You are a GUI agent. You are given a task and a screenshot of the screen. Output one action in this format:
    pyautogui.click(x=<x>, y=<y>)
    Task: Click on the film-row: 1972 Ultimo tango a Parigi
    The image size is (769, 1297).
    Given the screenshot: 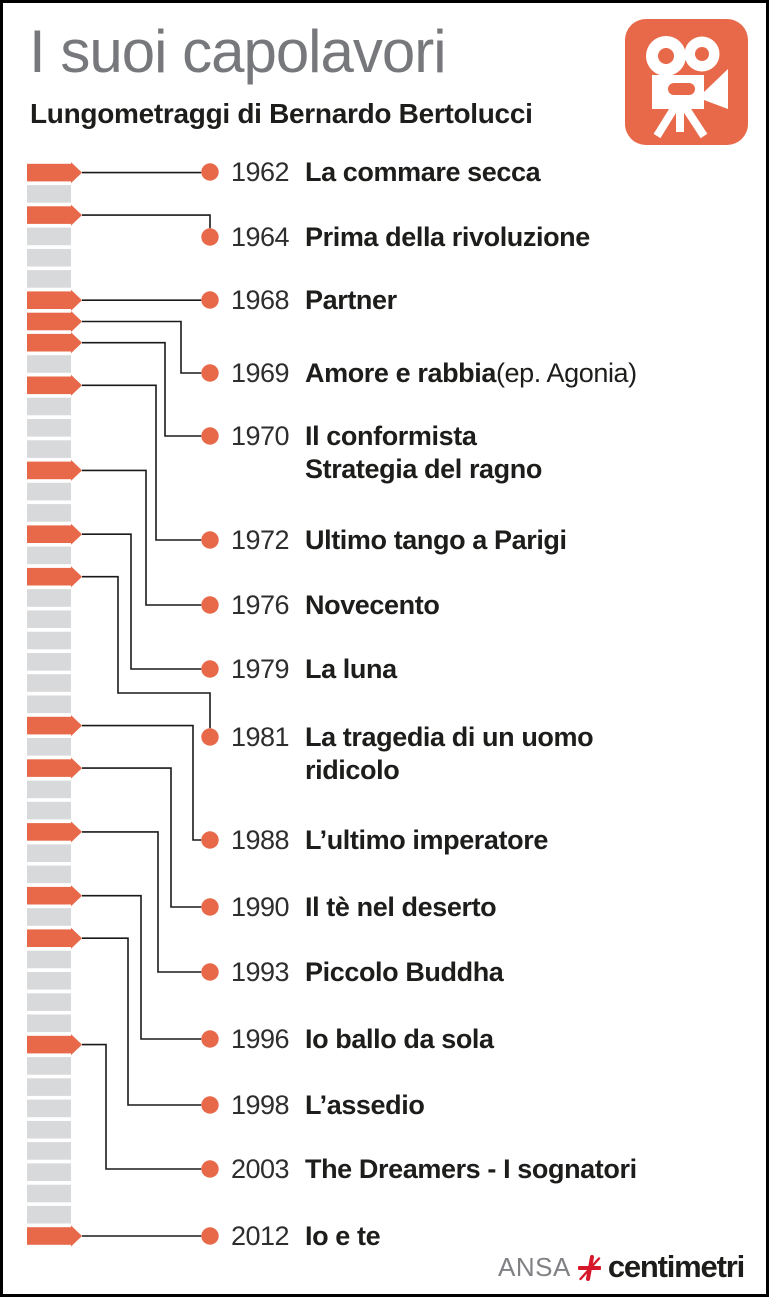 What is the action you would take?
    pyautogui.click(x=399, y=540)
    